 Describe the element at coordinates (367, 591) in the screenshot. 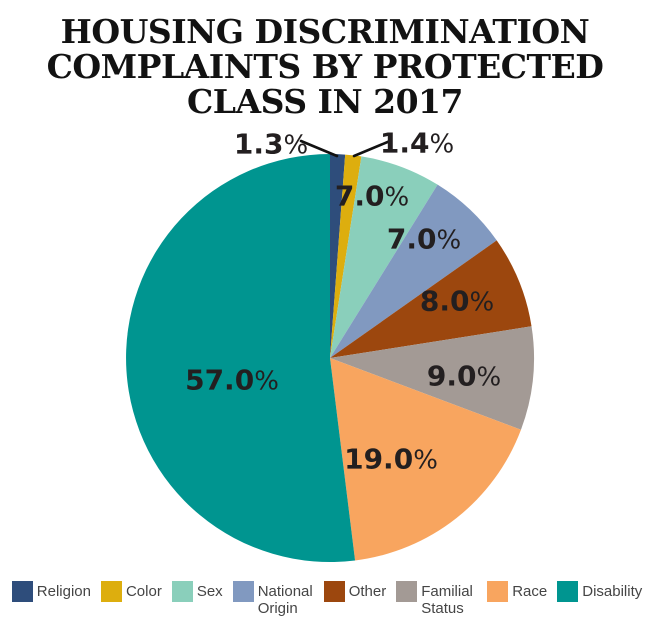

I see `legend-label-other: Other` at that location.